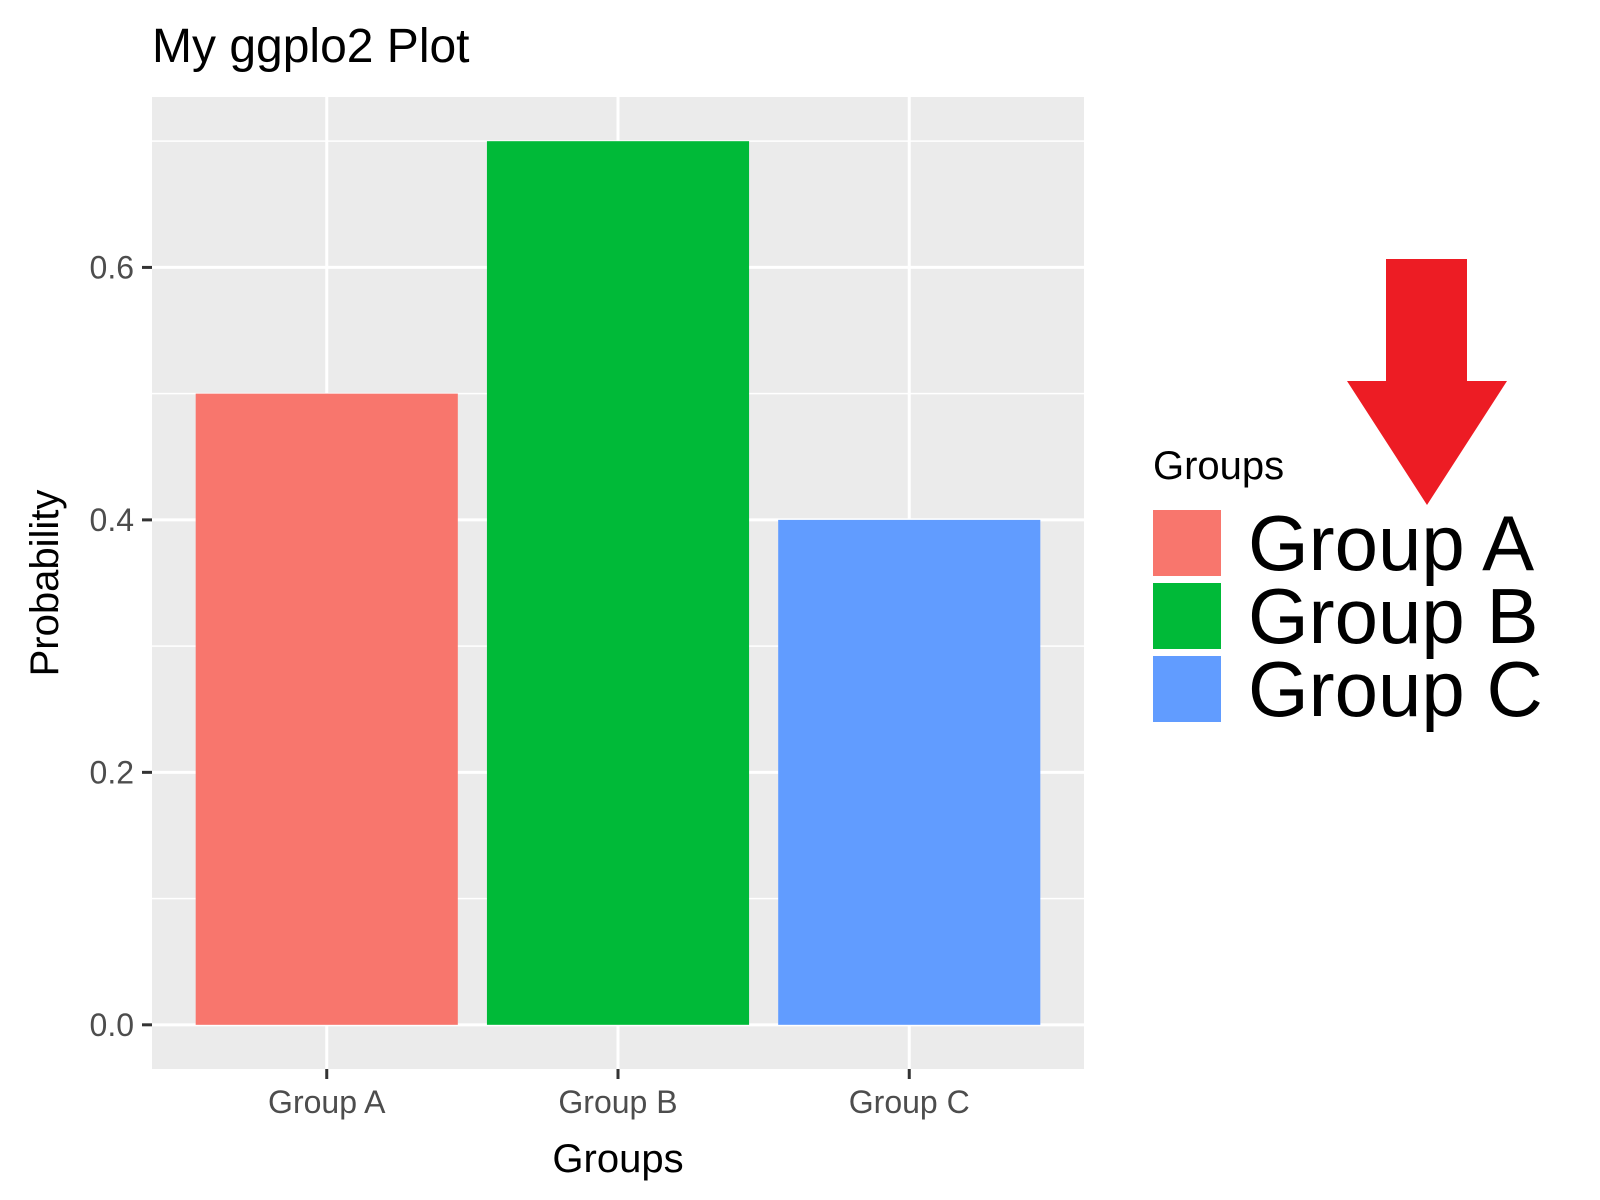  Describe the element at coordinates (1427, 382) in the screenshot. I see `down-arrow-icon` at that location.